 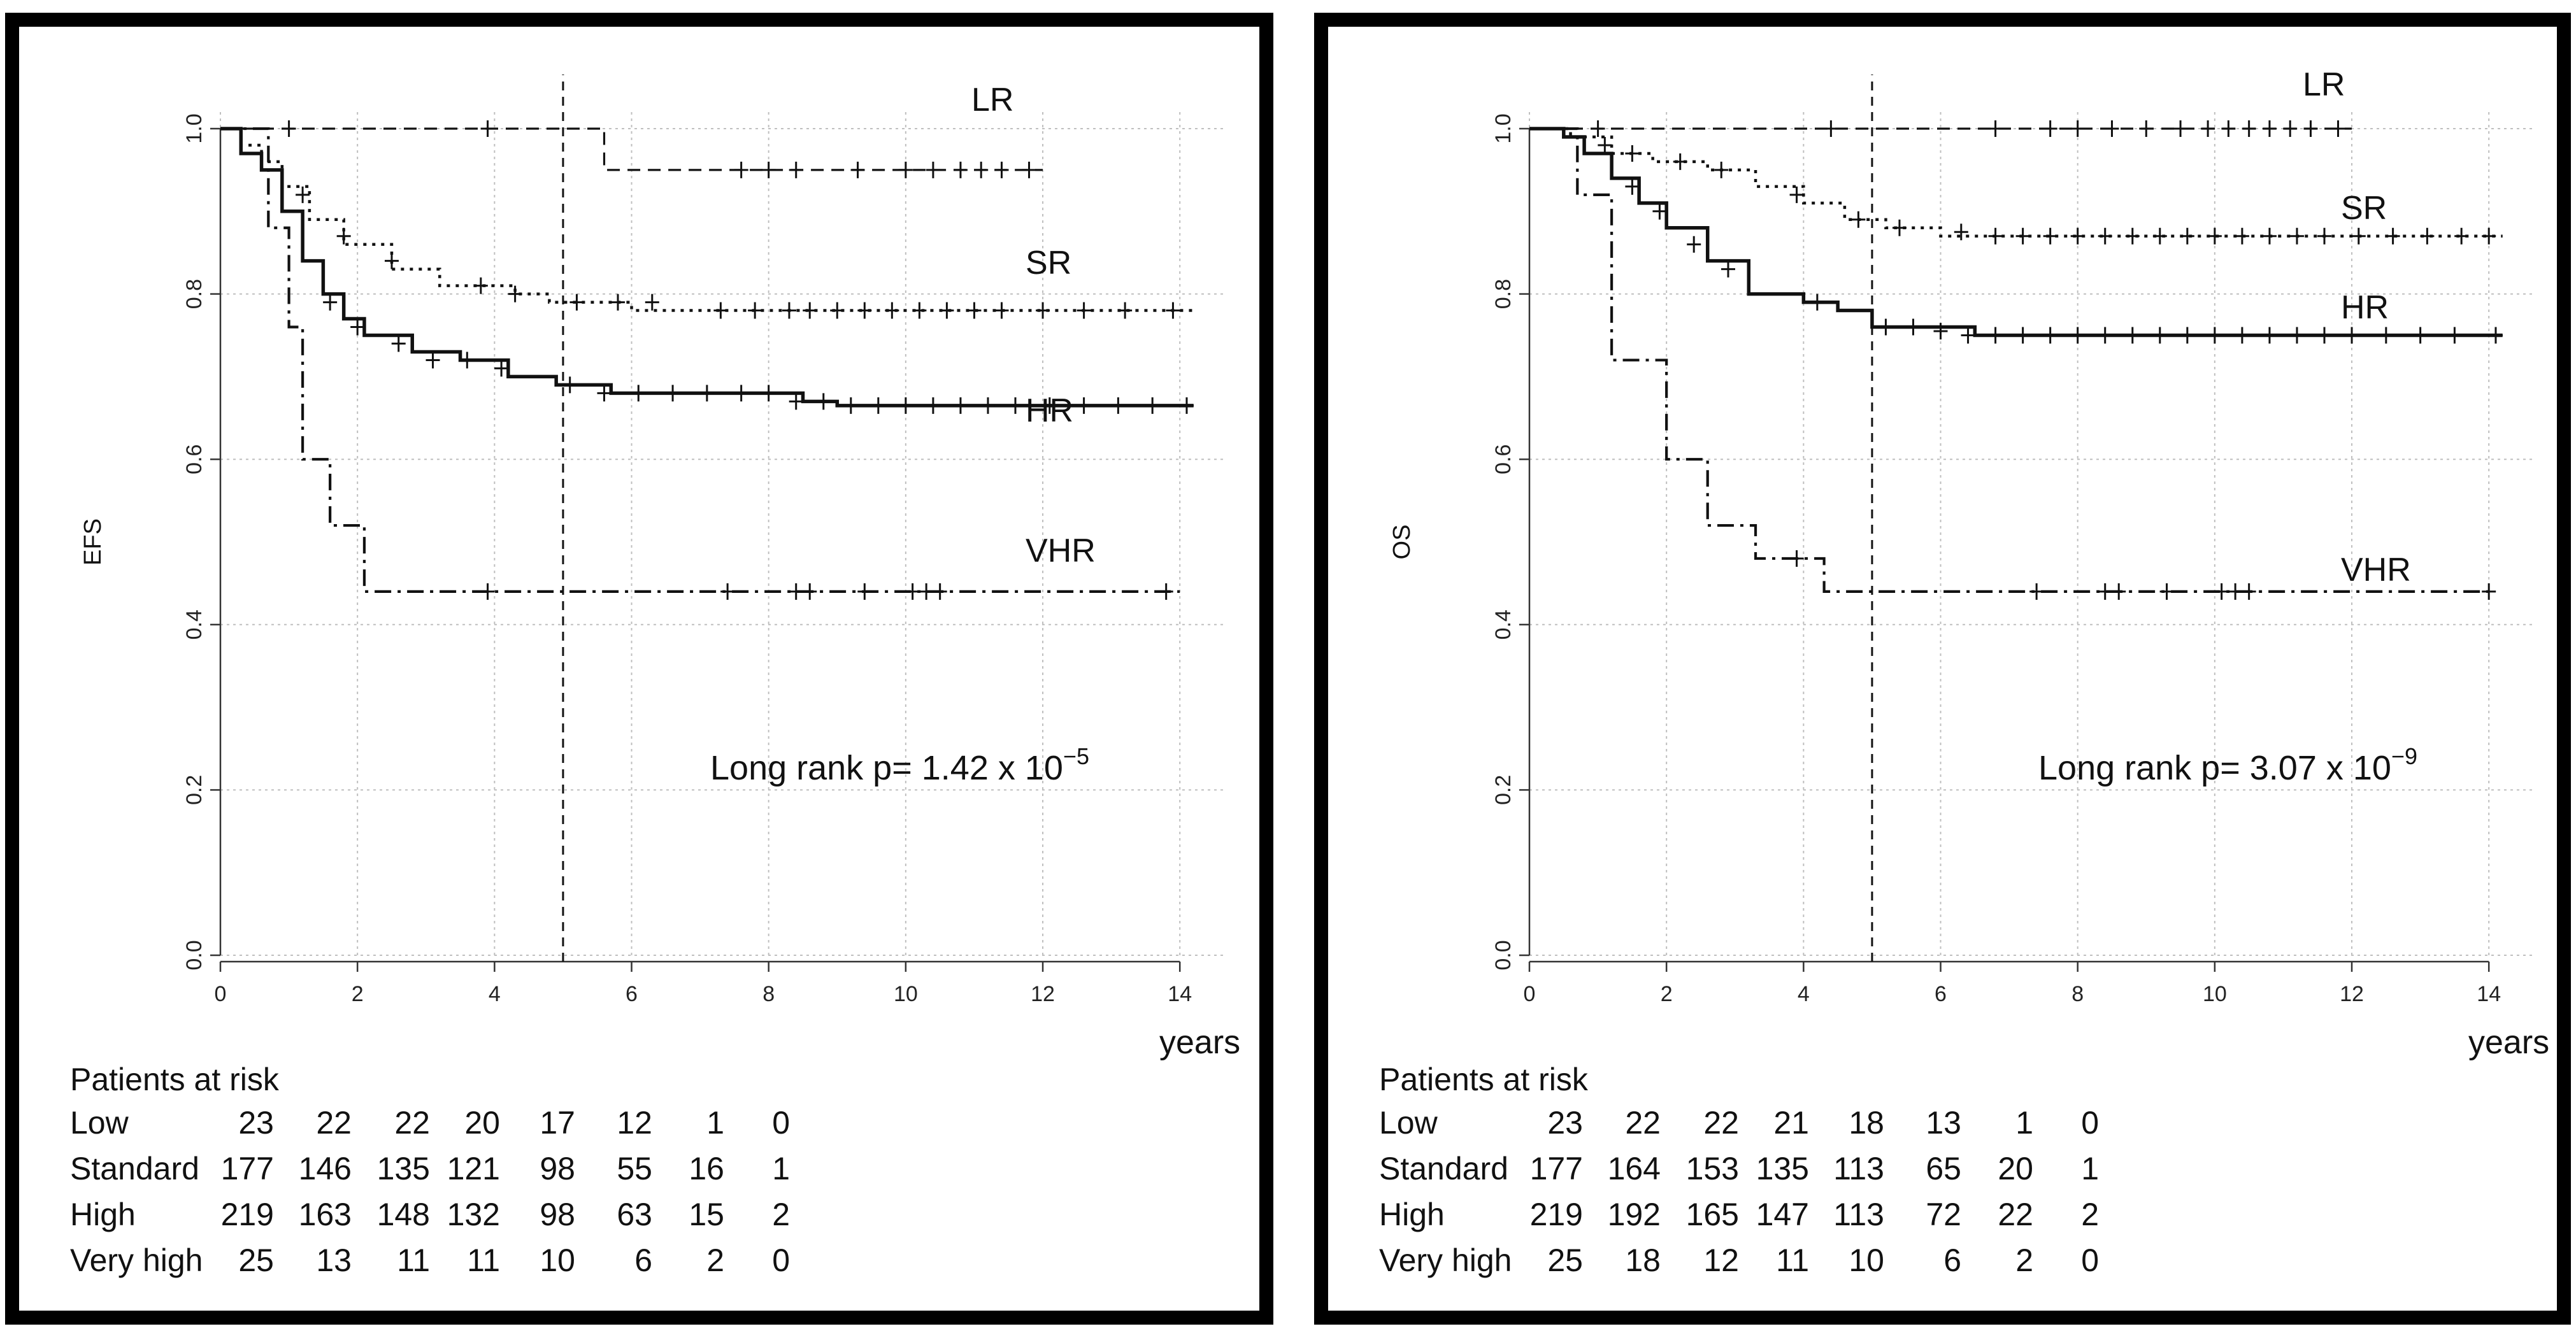 I want to click on y-tick-label: 1.0, so click(x=194, y=128).